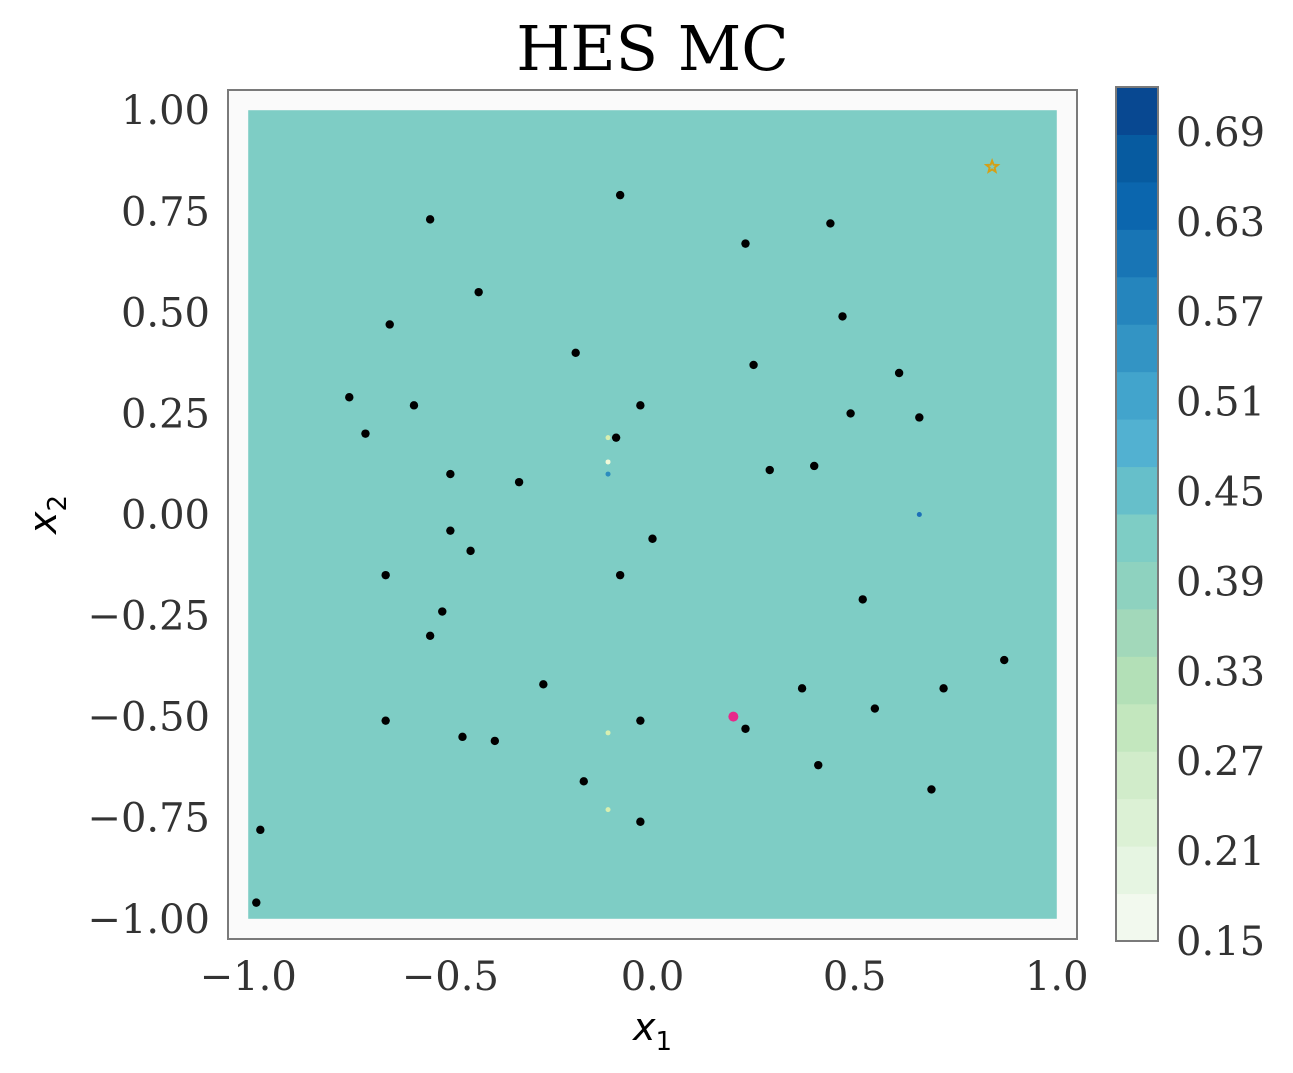 Image resolution: width=1293 pixels, height=1073 pixels. What do you see at coordinates (1220, 762) in the screenshot?
I see `colorbar-tick-label: 0.27` at bounding box center [1220, 762].